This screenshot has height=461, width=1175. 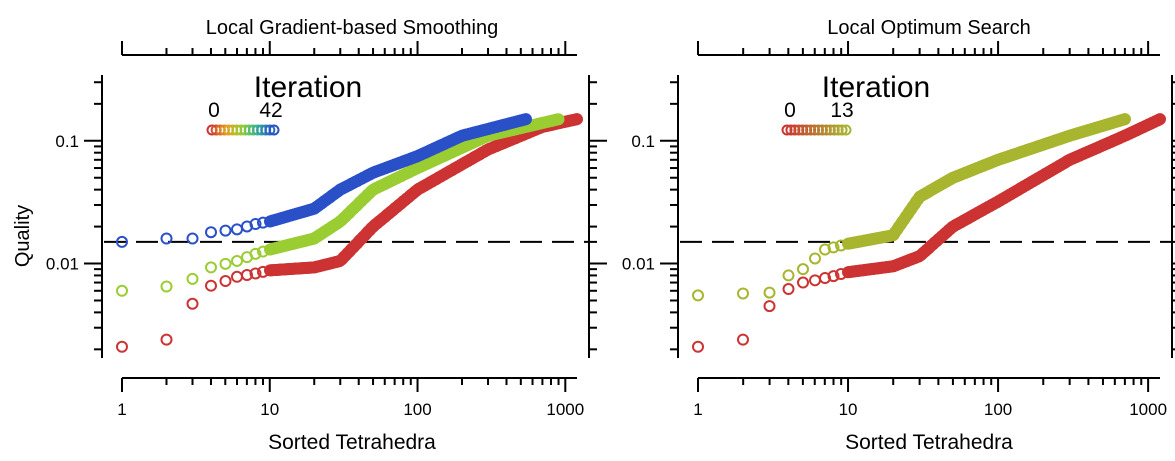 I want to click on legend-max-label: 42, so click(x=270, y=110).